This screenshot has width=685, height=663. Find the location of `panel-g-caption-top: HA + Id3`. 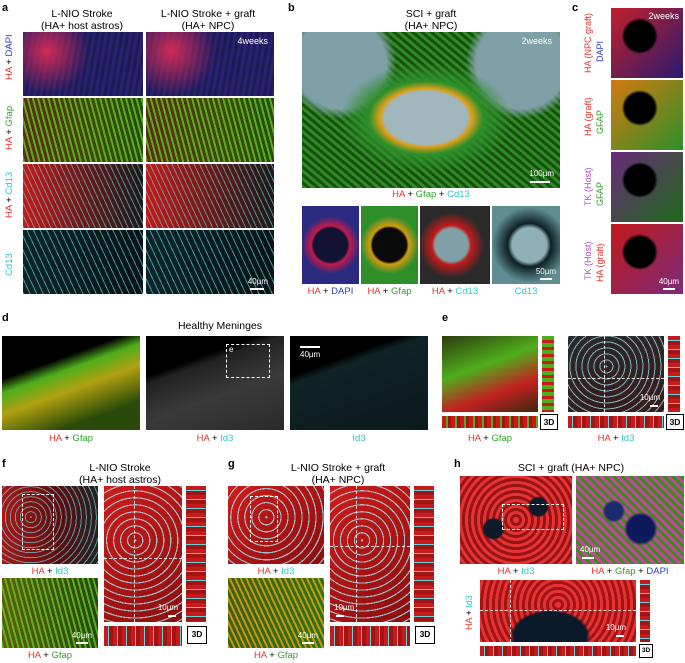

panel-g-caption-top: HA + Id3 is located at coordinates (276, 571).